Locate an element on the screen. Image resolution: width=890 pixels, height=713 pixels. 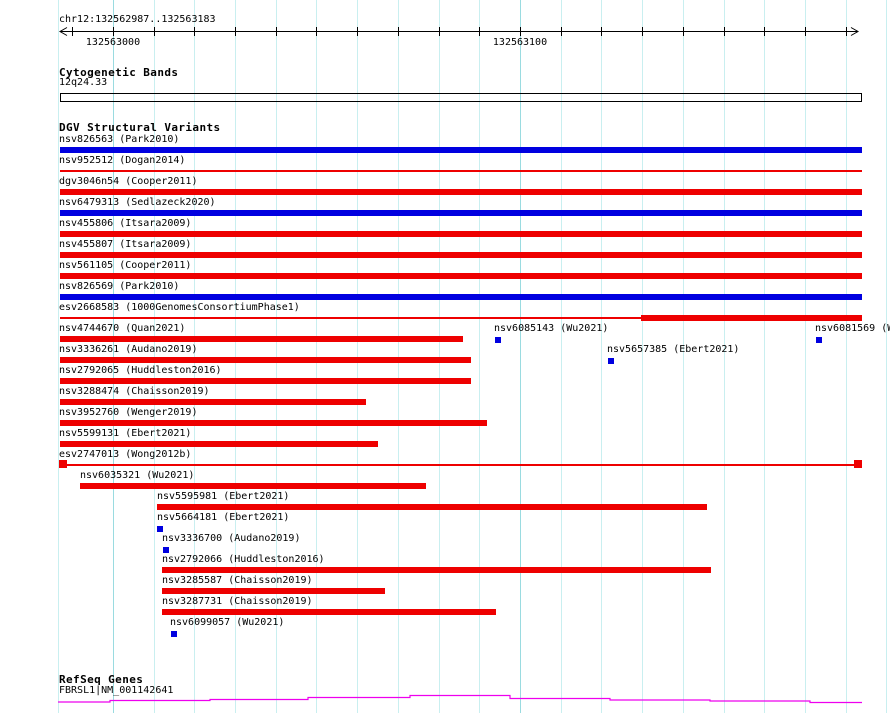
variant-label: nsv826563 (Park2010) is located at coordinates (119, 139).